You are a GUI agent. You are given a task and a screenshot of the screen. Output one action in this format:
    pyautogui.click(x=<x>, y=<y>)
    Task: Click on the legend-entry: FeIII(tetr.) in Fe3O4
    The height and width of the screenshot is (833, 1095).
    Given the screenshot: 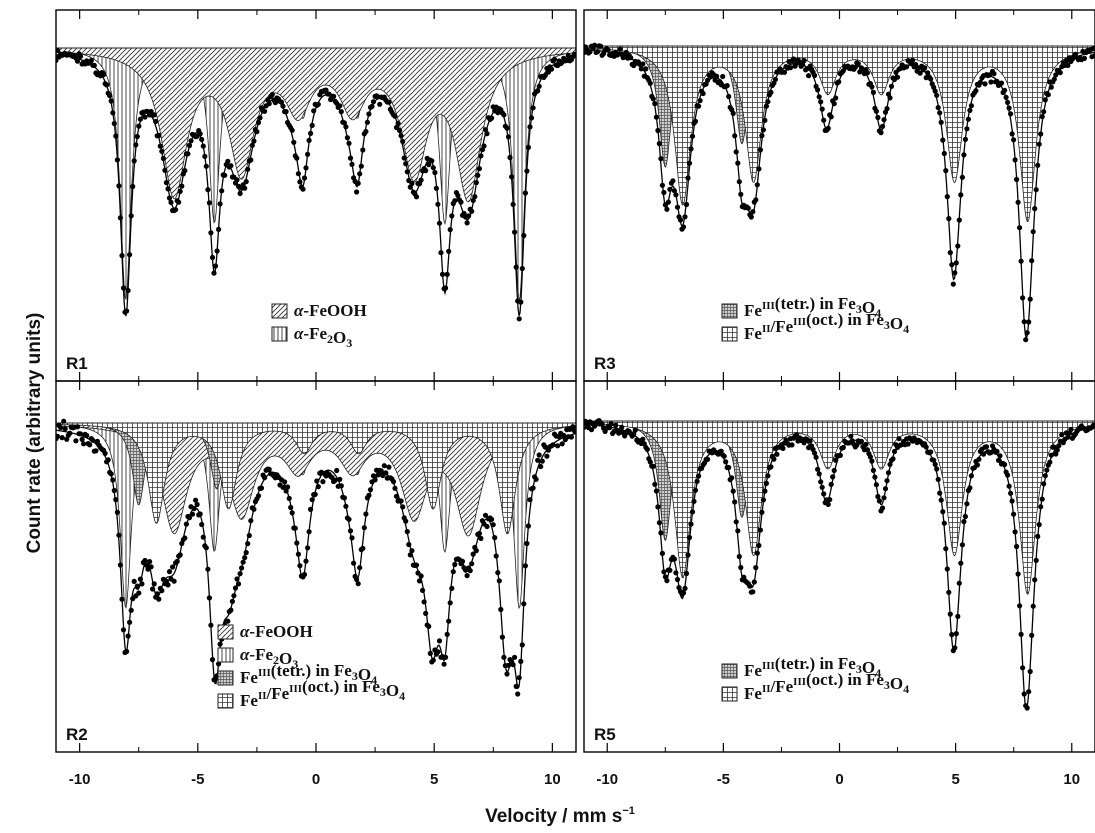 What is the action you would take?
    pyautogui.click(x=812, y=307)
    